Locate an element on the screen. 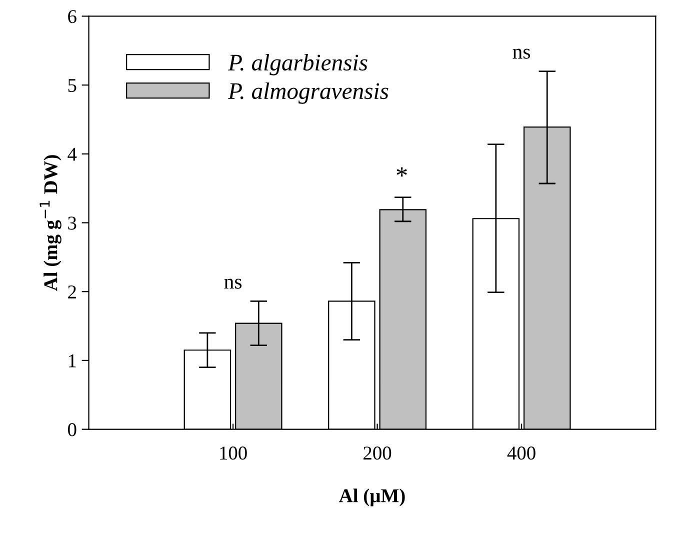  legend-label: P. almogravensis is located at coordinates (308, 93).